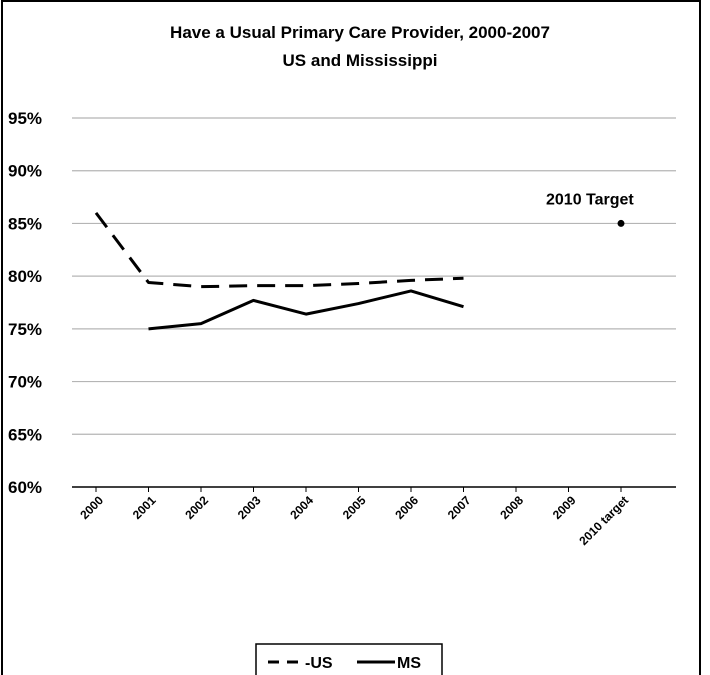 The width and height of the screenshot is (710, 675). I want to click on x-tick-label: 2002, so click(196, 507).